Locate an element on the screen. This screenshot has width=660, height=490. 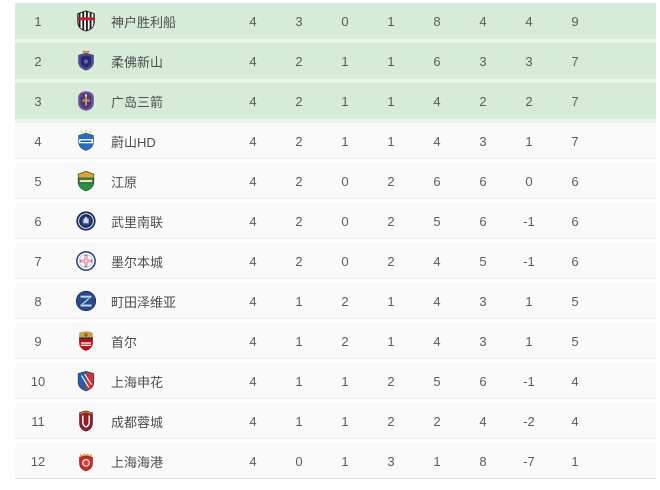
stat-goals-against: 6 is located at coordinates (483, 181).